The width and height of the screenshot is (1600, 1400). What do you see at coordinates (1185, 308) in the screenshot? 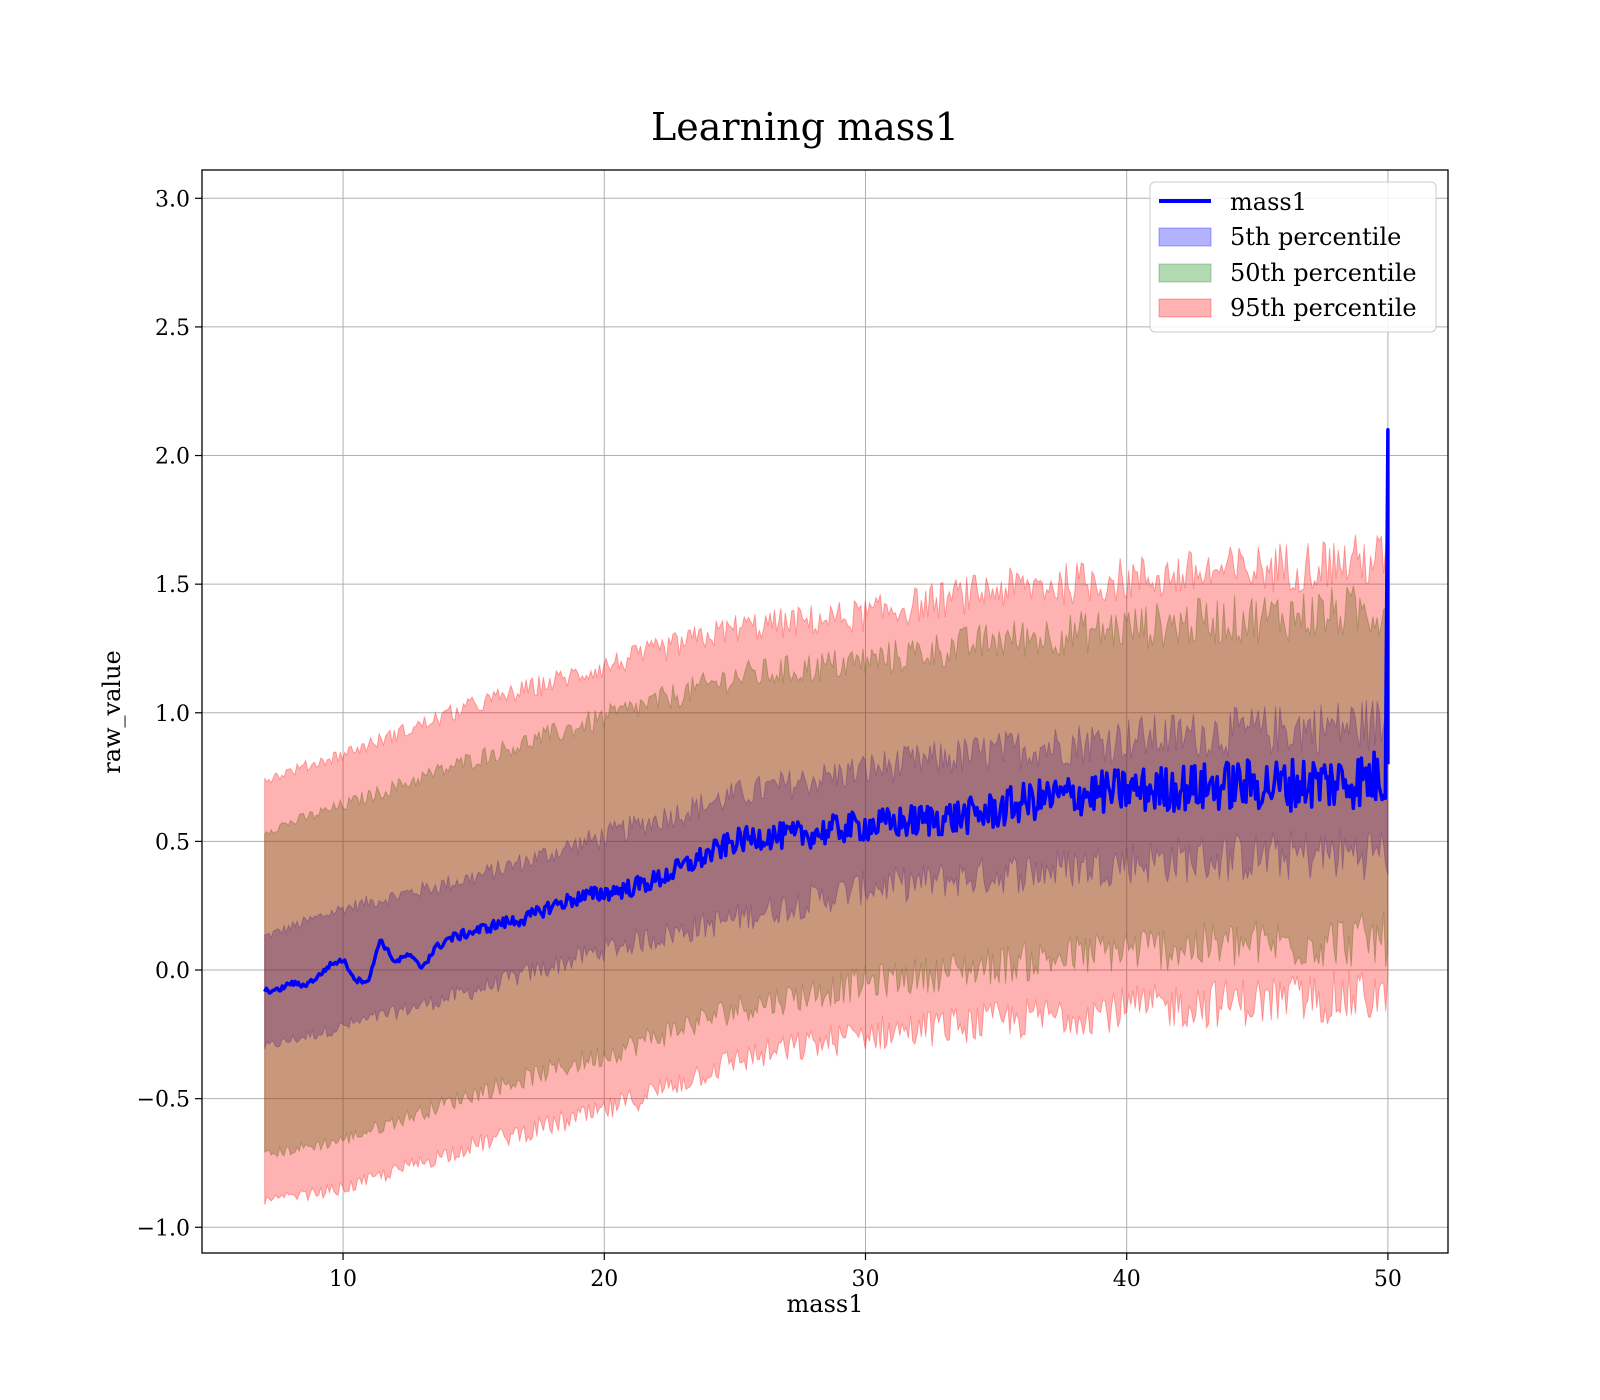
I see `legend-swatch-95th` at bounding box center [1185, 308].